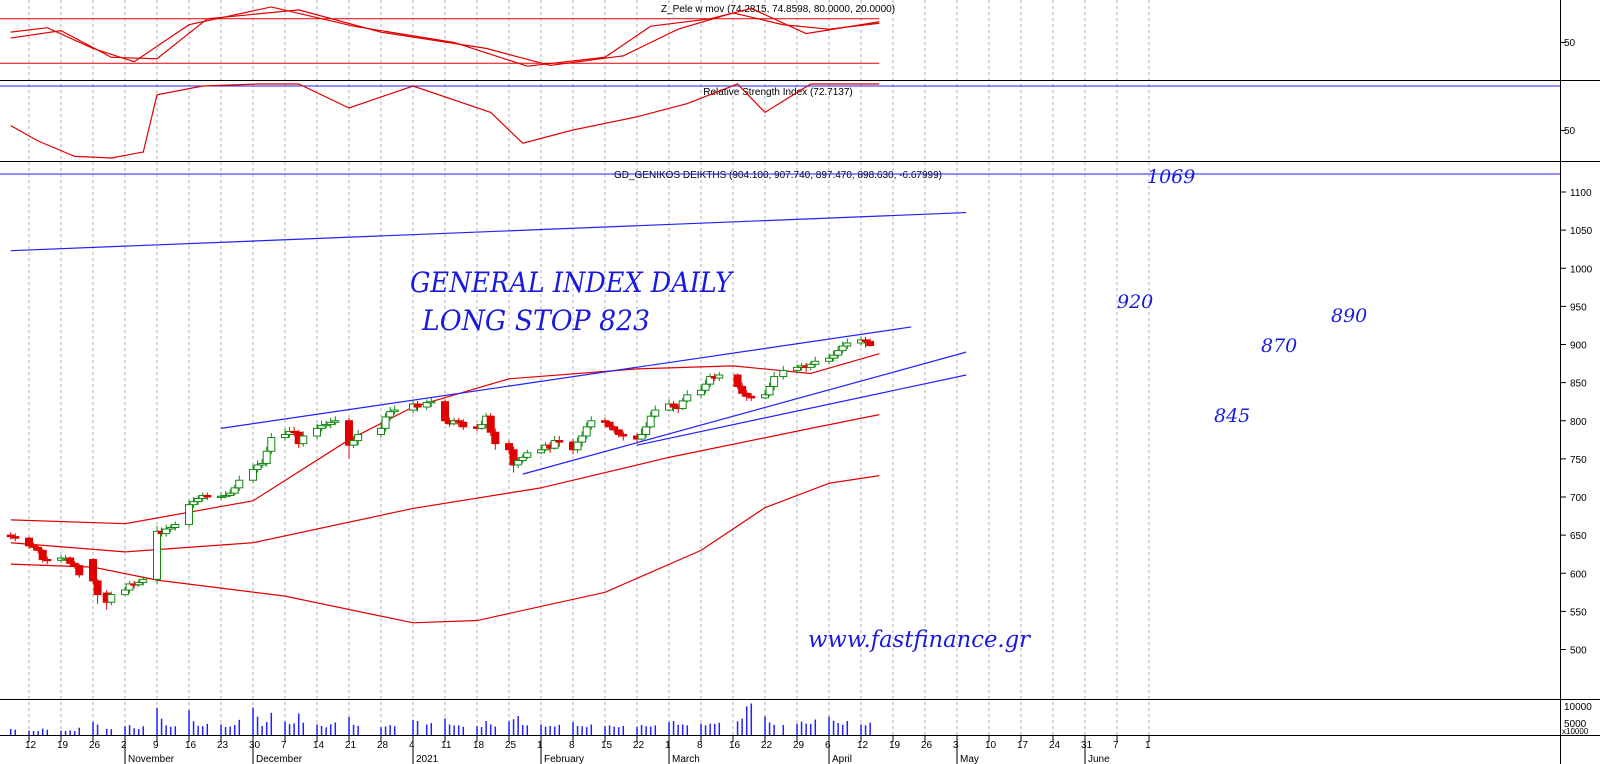 The image size is (1600, 764). Describe the element at coordinates (1578, 422) in the screenshot. I see `price-axis-label: 800` at that location.